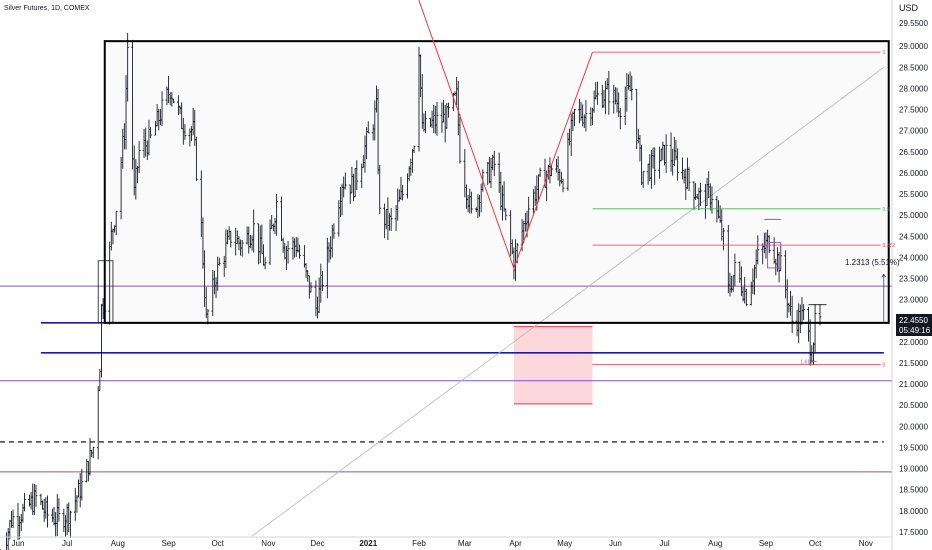 The width and height of the screenshot is (932, 550). What do you see at coordinates (105, 292) in the screenshot?
I see `breakout-candle-box` at bounding box center [105, 292].